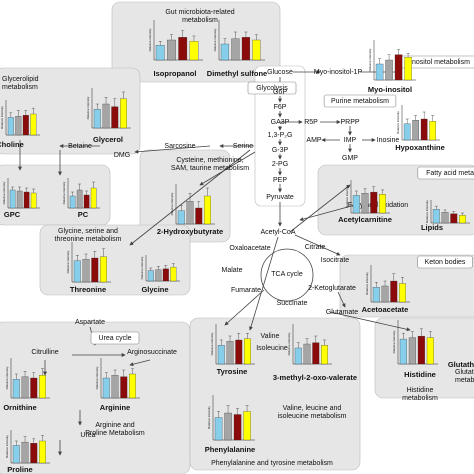 The image size is (474, 474). I want to click on metabolite-name: PC, so click(83, 214).